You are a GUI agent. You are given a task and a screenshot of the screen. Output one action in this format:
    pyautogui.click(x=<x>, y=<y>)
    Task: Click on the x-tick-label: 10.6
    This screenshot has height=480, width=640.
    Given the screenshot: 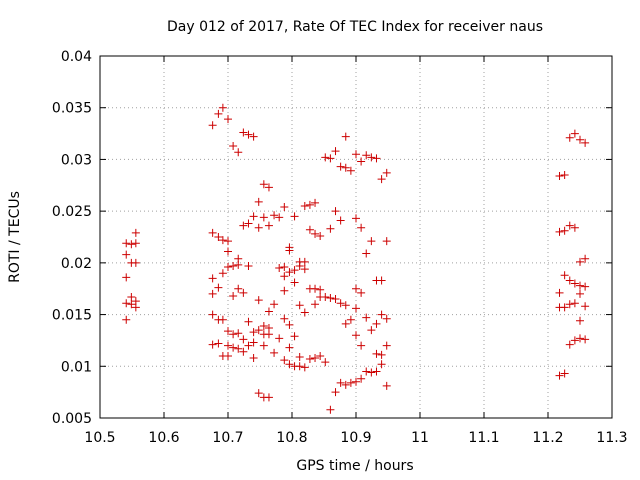 What is the action you would take?
    pyautogui.click(x=163, y=438)
    